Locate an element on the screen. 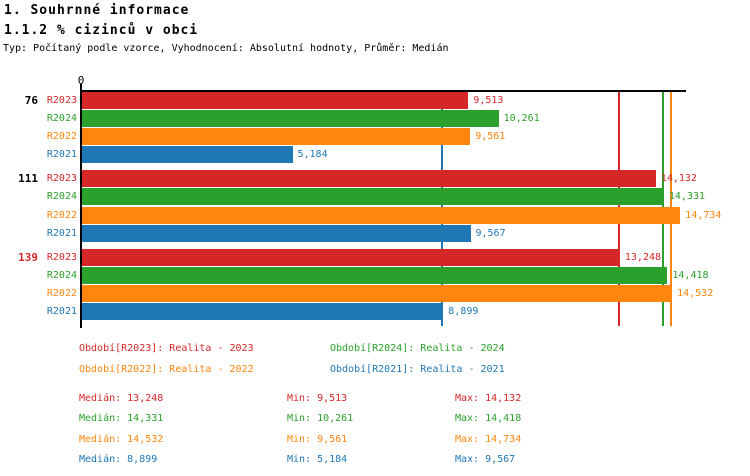 Image resolution: width=750 pixels, height=476 pixels. bar-value-label: 8,899 is located at coordinates (463, 312).